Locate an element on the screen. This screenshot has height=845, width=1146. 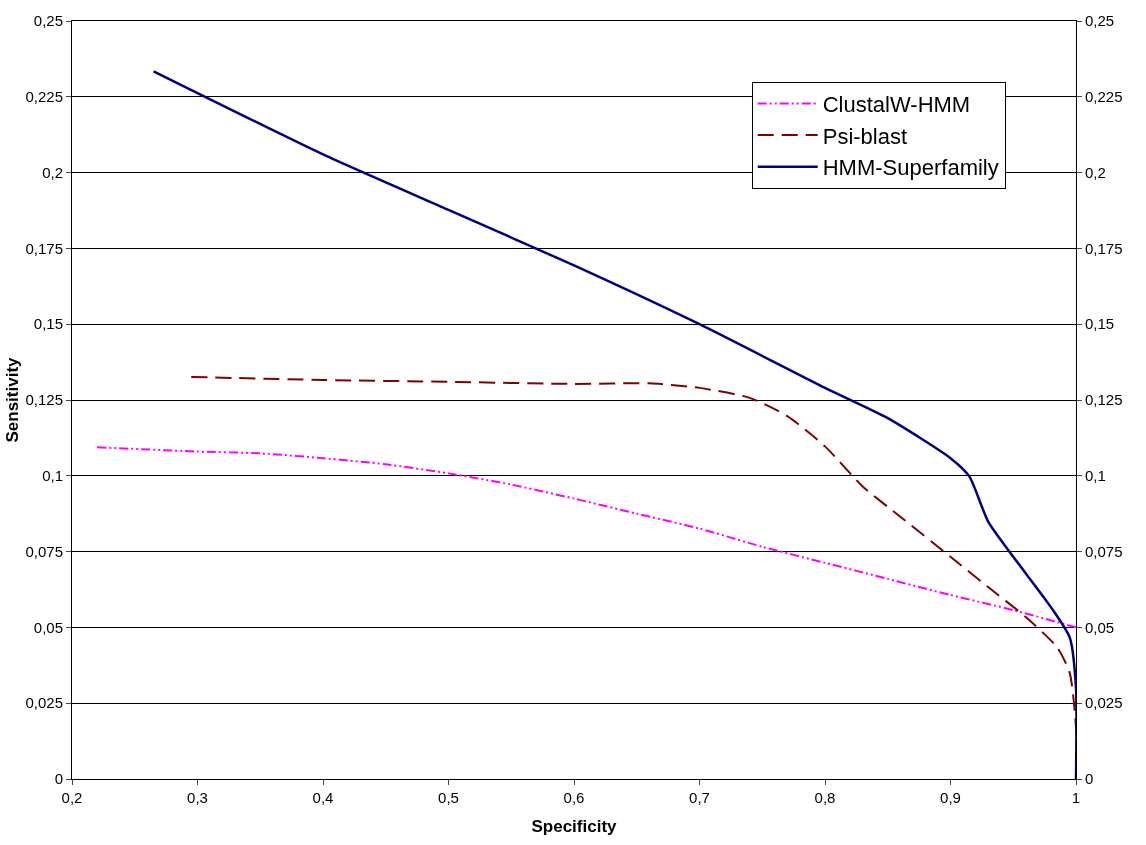
x-tick-label: 0,3 is located at coordinates (197, 797).